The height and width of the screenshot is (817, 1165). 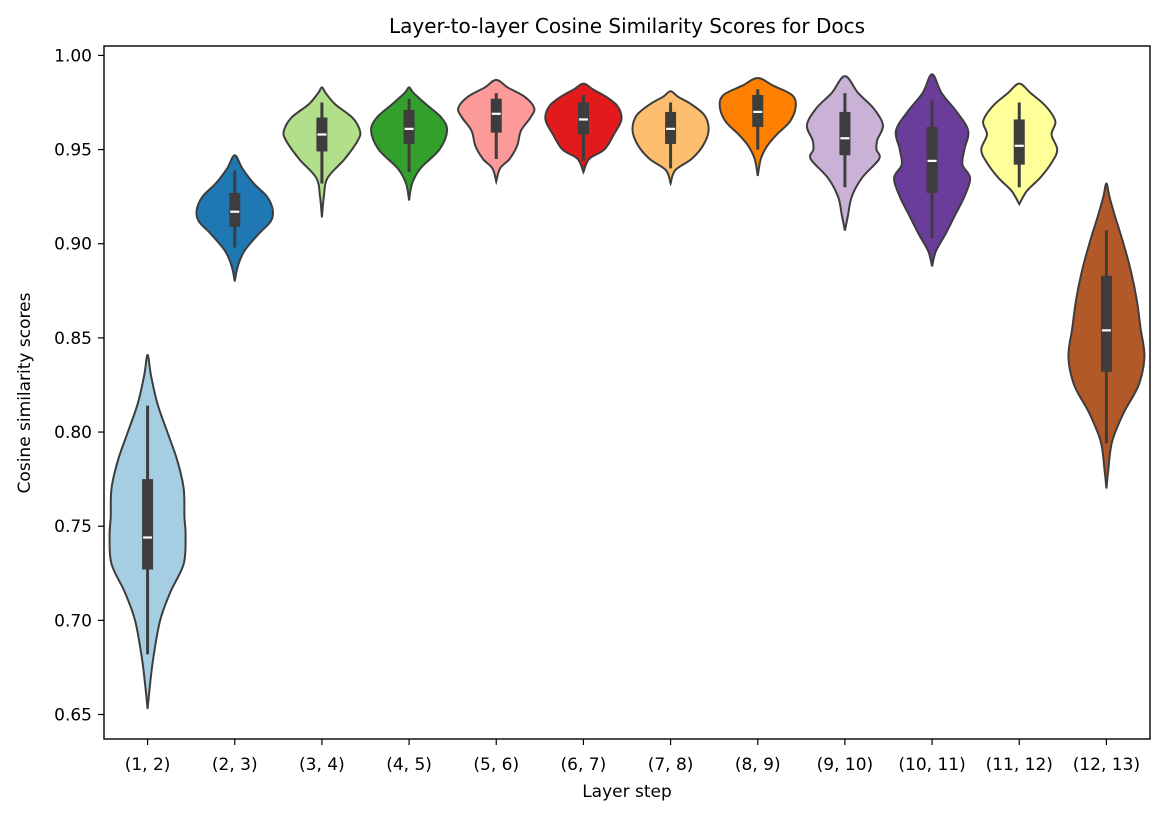 I want to click on y-tick-label: 0.70, so click(x=73, y=621).